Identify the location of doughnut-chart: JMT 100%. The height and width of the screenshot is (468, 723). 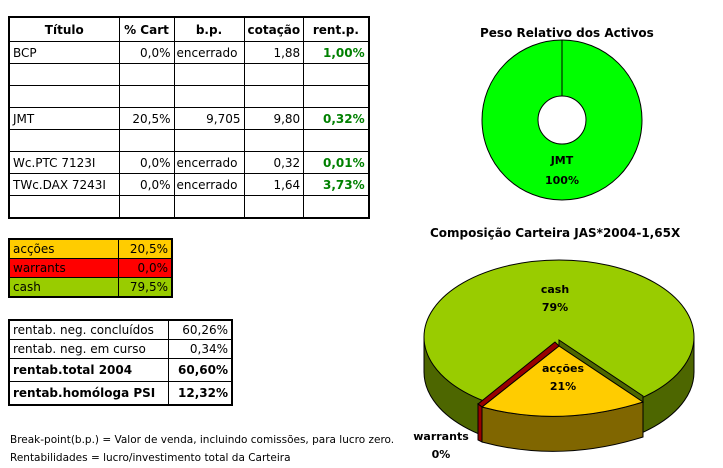
(562, 120).